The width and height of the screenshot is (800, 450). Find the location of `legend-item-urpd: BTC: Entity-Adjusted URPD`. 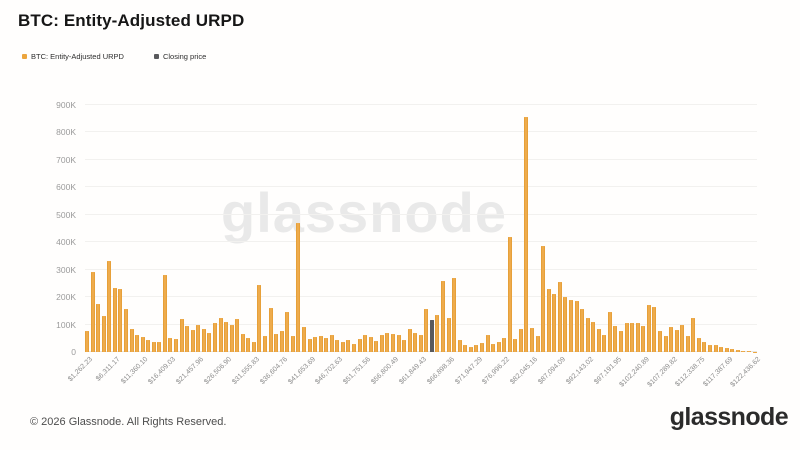

legend-item-urpd: BTC: Entity-Adjusted URPD is located at coordinates (73, 56).